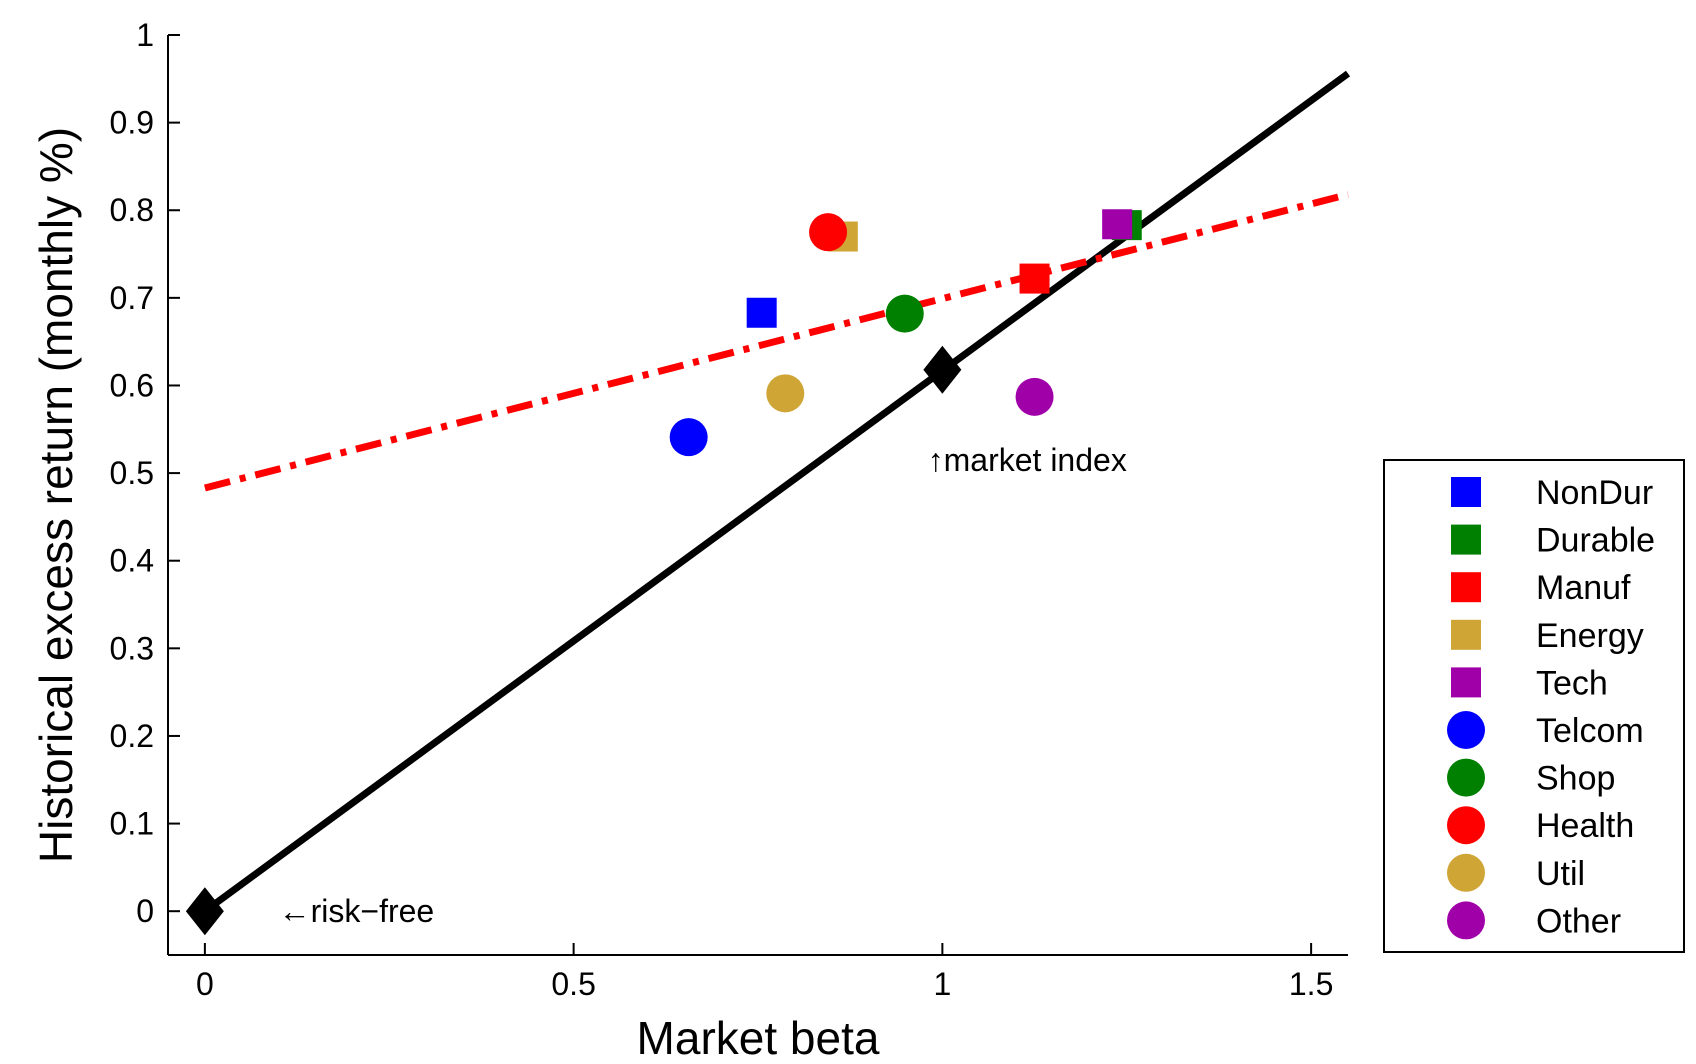 The image size is (1696, 1064). I want to click on x-ticks: 0 0.5 1 1.5, so click(764, 972).